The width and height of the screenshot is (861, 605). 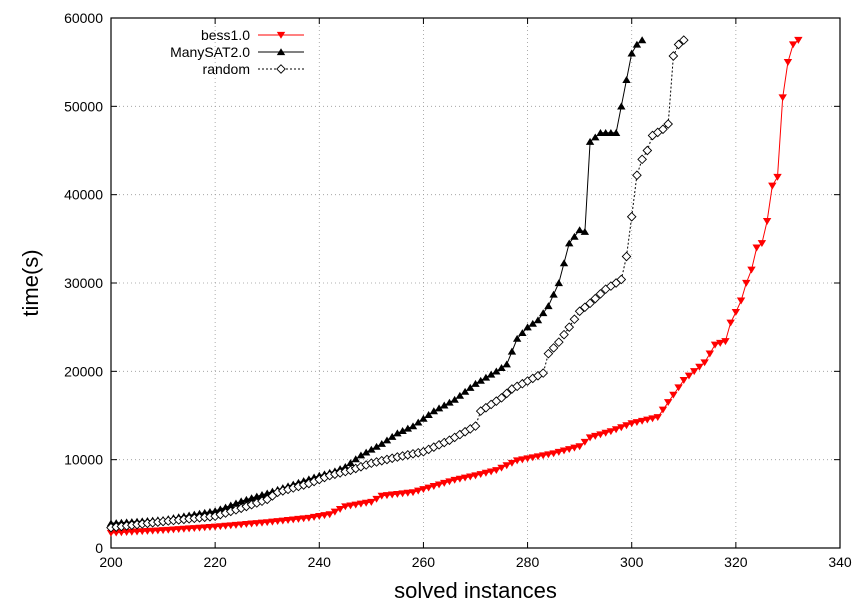 I want to click on legend-label-manysat: ManySAT2.0, so click(x=210, y=52).